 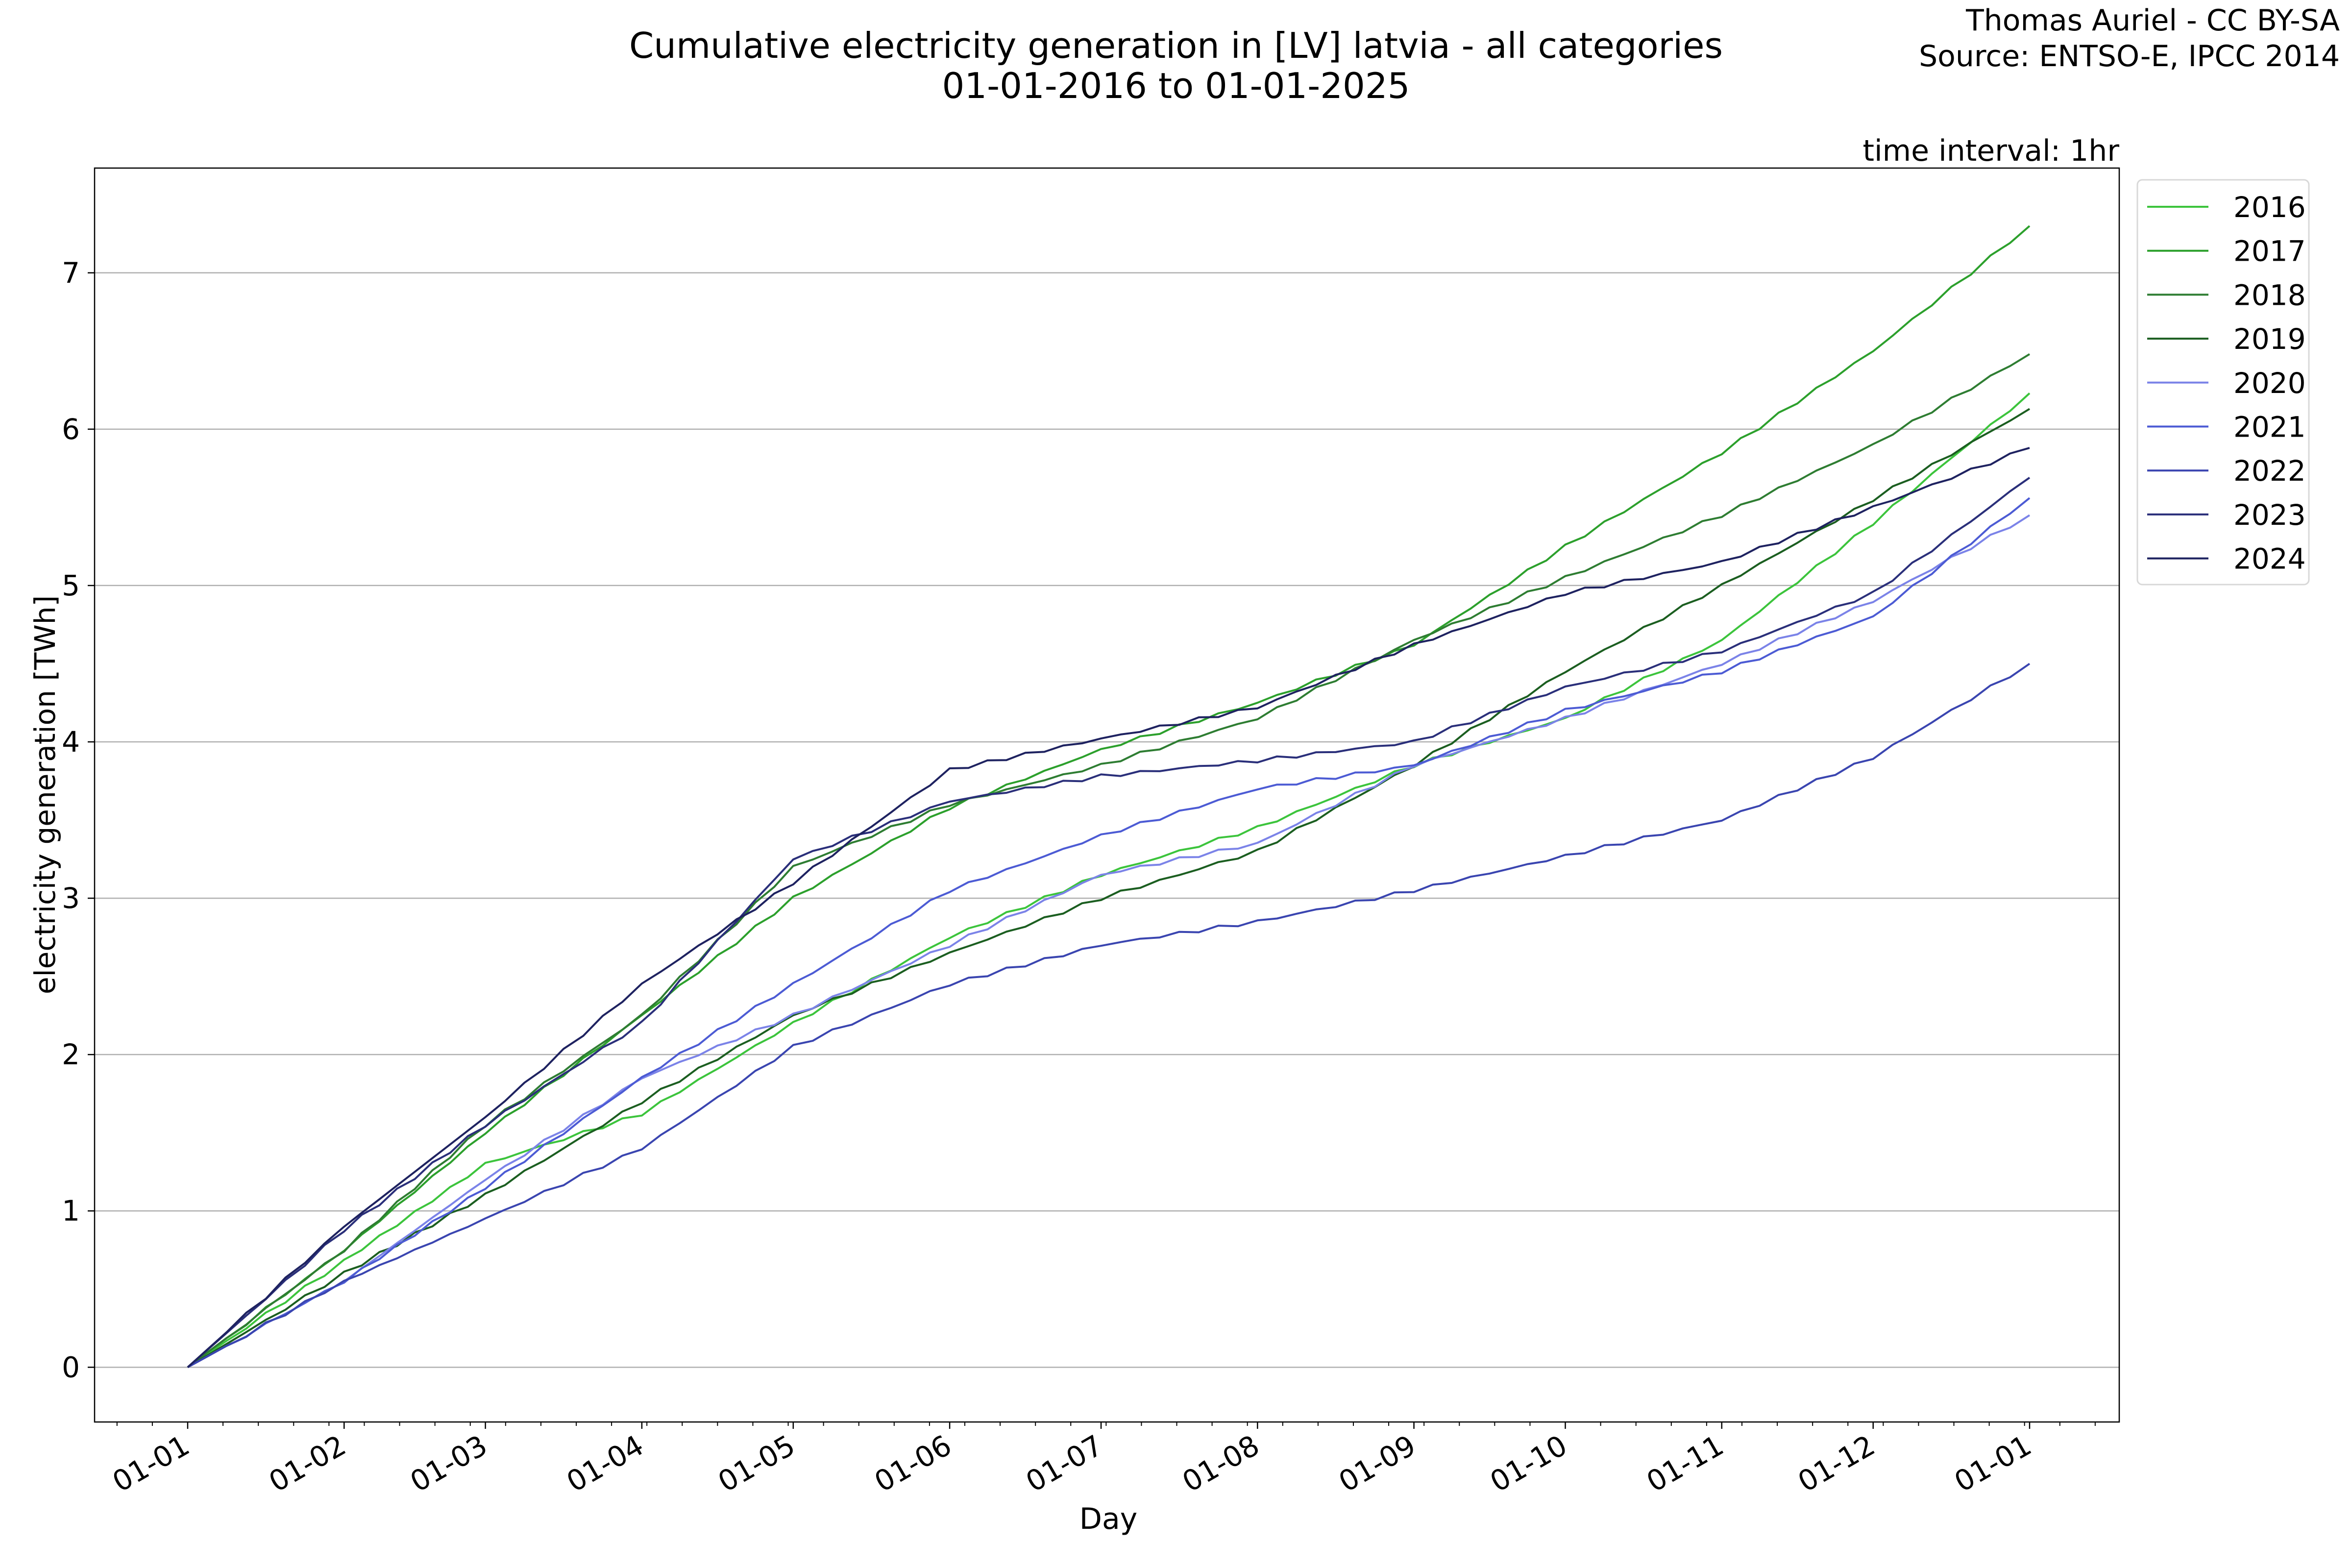 What do you see at coordinates (1220, 1463) in the screenshot?
I see `x-tick-label: 01-08` at bounding box center [1220, 1463].